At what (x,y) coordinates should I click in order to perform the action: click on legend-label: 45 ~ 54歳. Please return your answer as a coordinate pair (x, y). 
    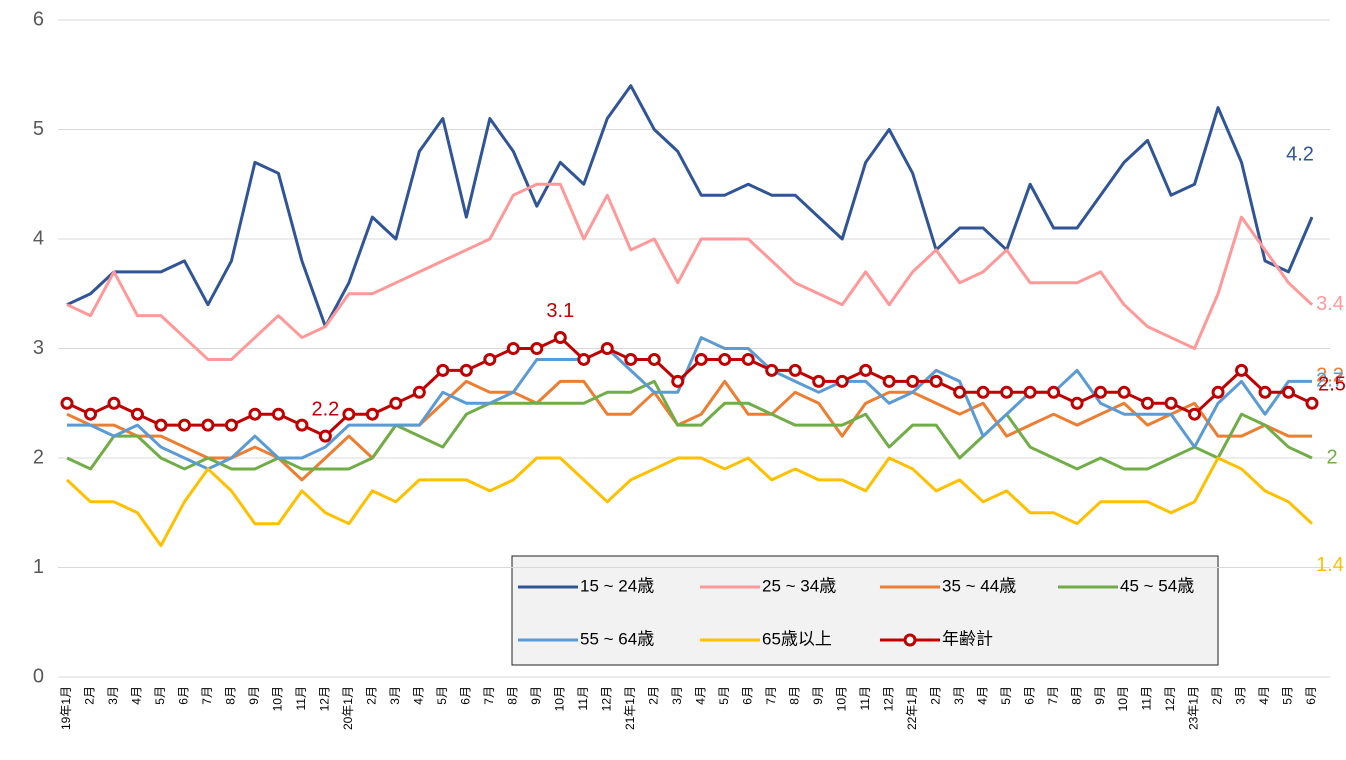
    Looking at the image, I should click on (1157, 585).